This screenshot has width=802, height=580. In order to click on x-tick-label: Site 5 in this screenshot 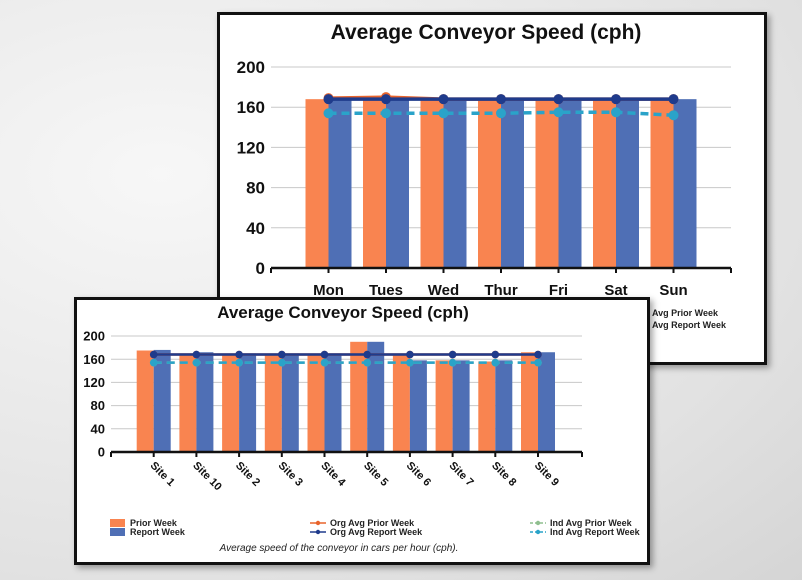, I will do `click(375, 474)`.